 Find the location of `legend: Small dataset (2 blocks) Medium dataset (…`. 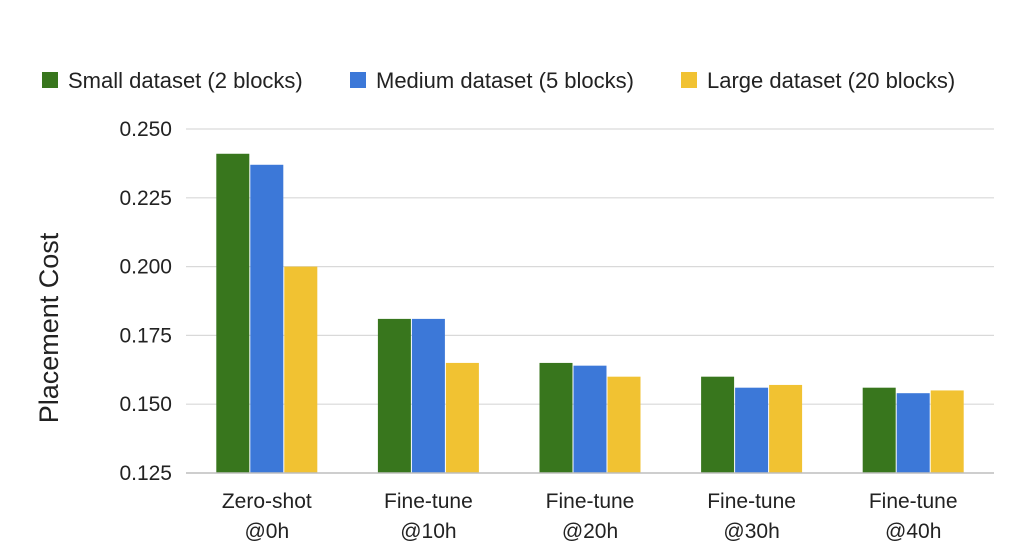

legend: Small dataset (2 blocks) Medium dataset (… is located at coordinates (498, 80).